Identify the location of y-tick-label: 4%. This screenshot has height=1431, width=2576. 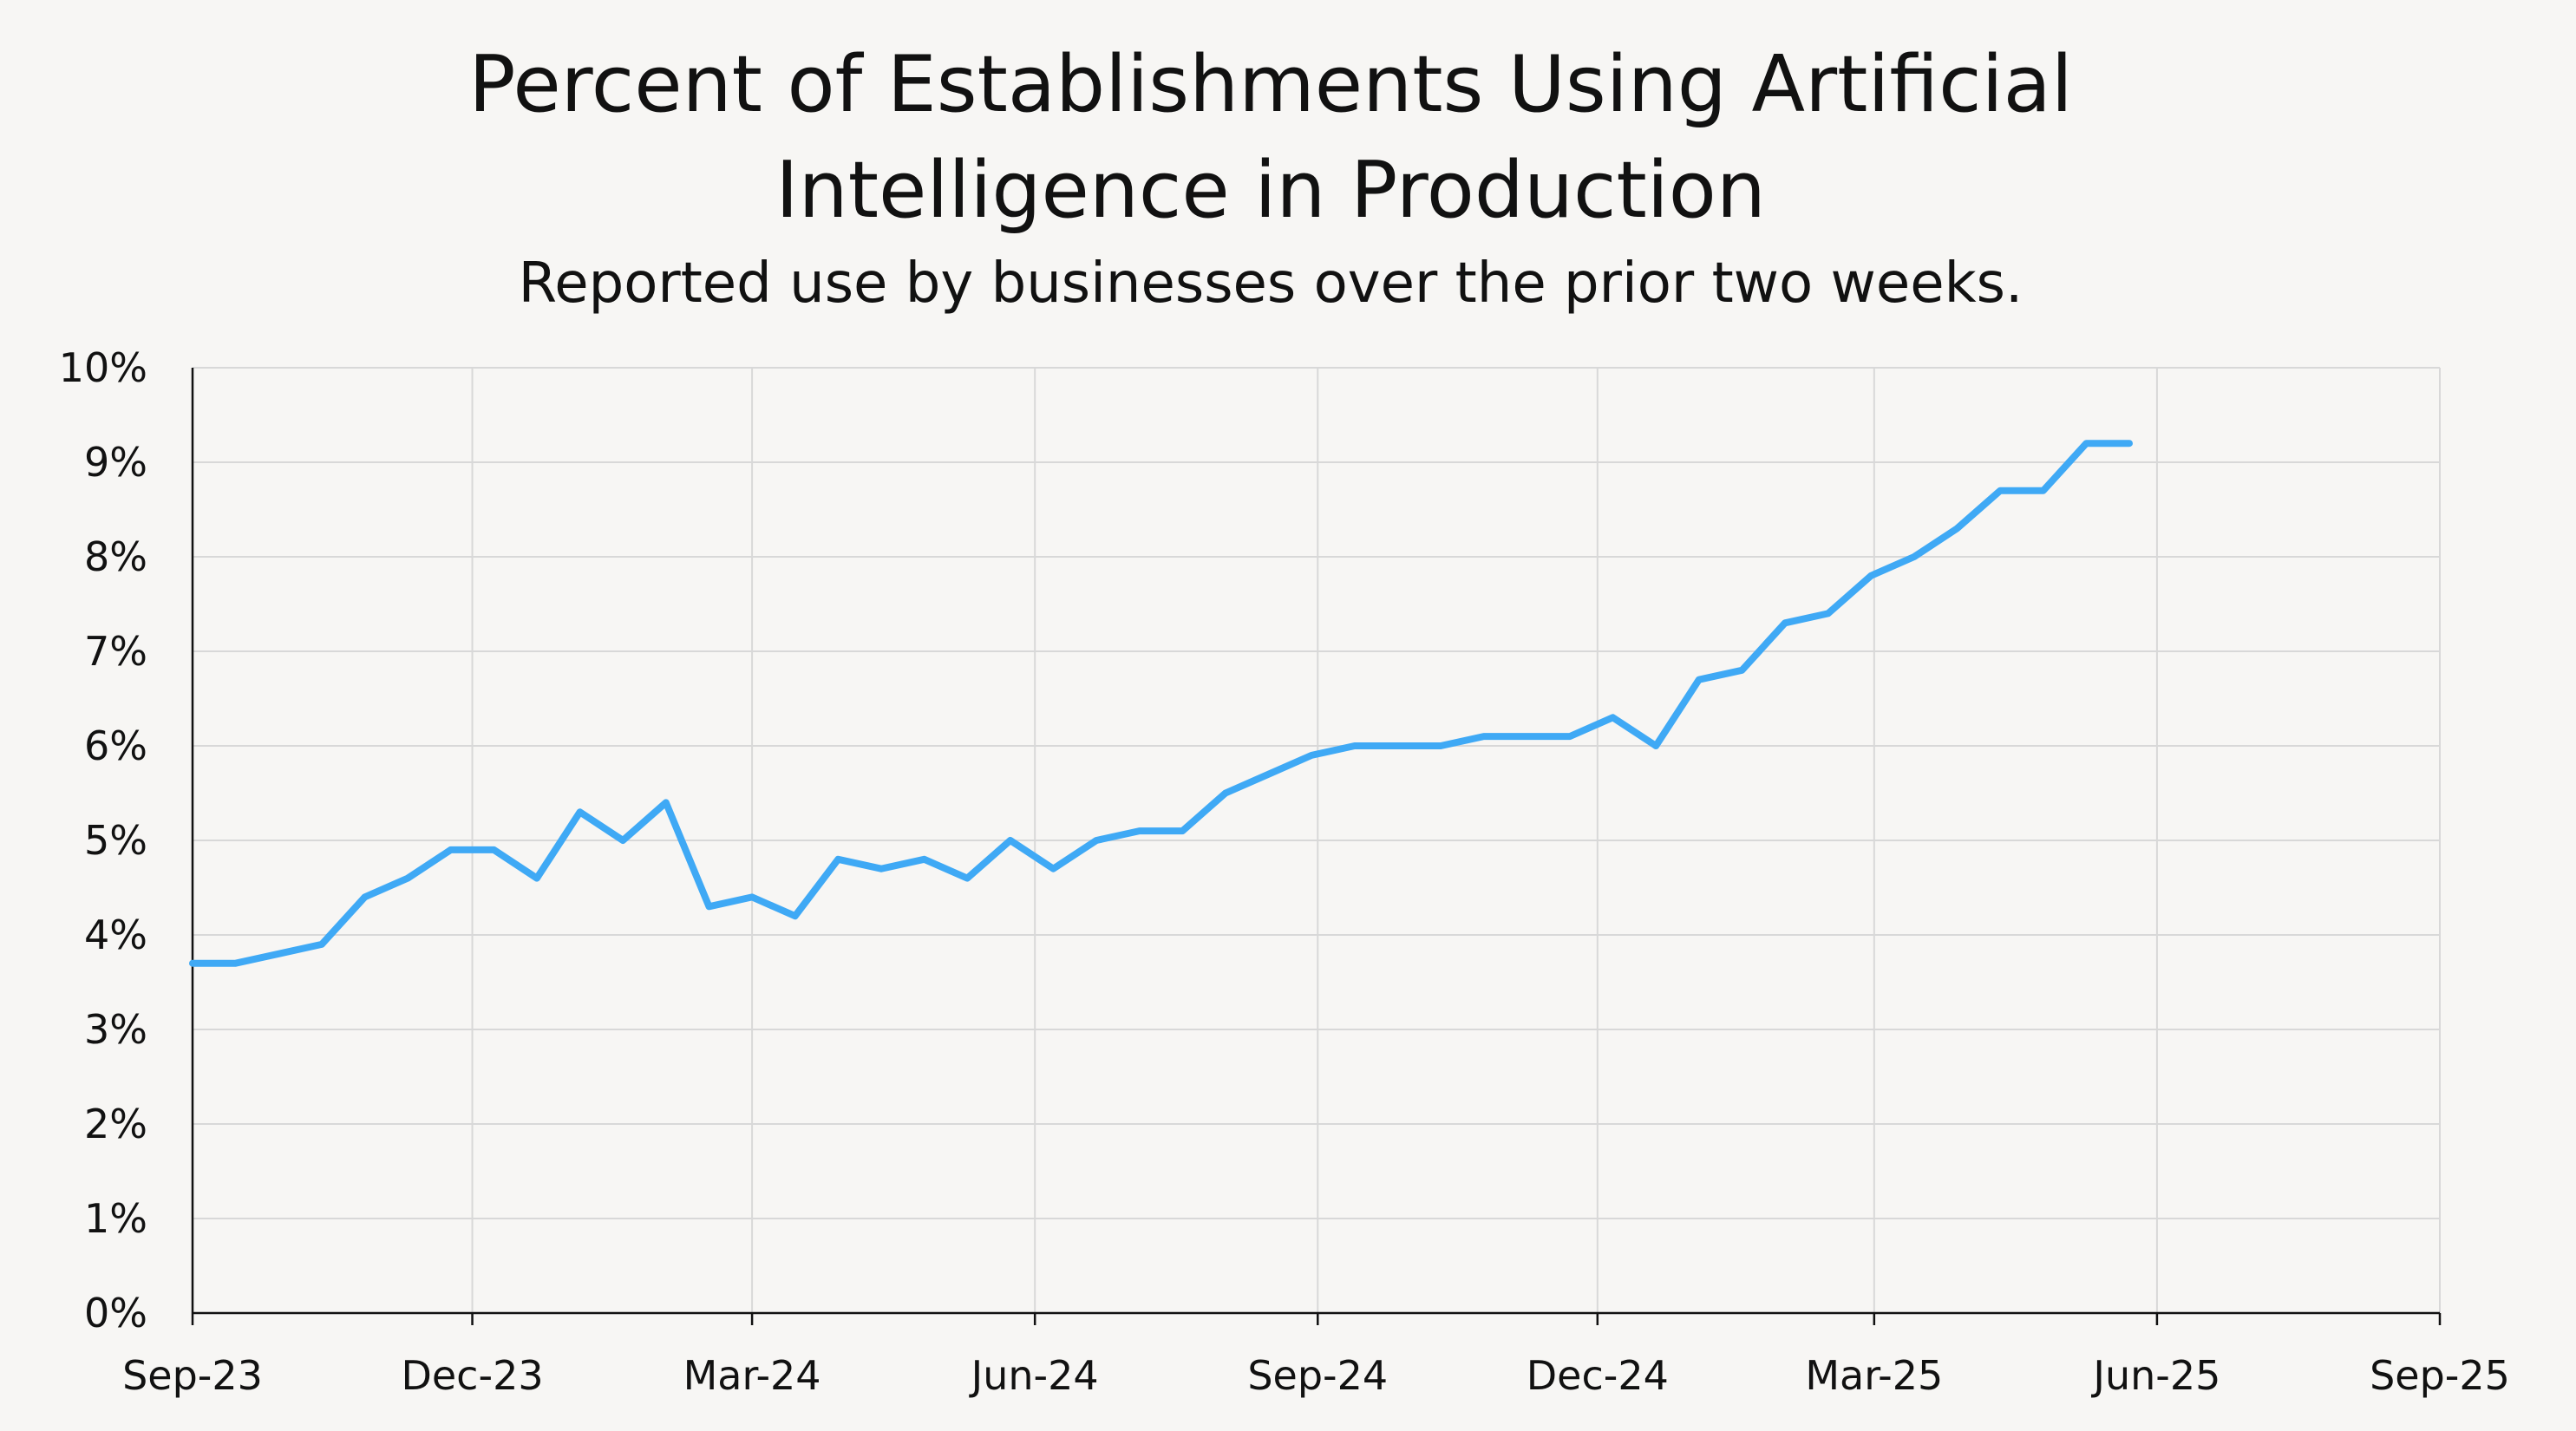
(115, 935).